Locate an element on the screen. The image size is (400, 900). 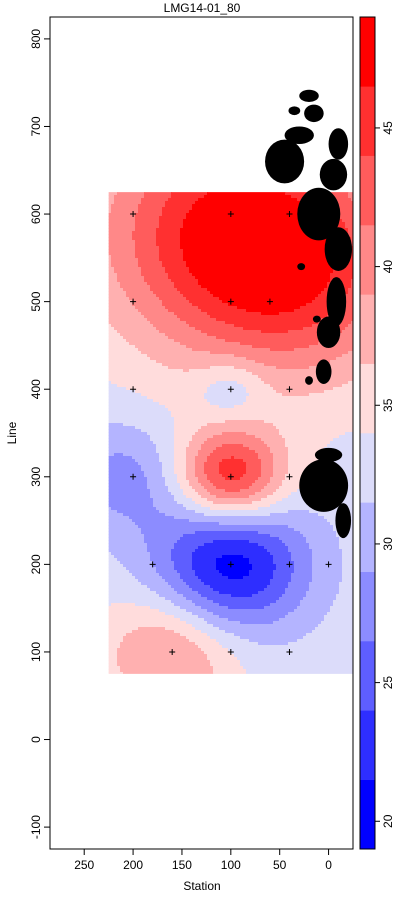
colorbar-tick-label: 40 is located at coordinates (388, 267).